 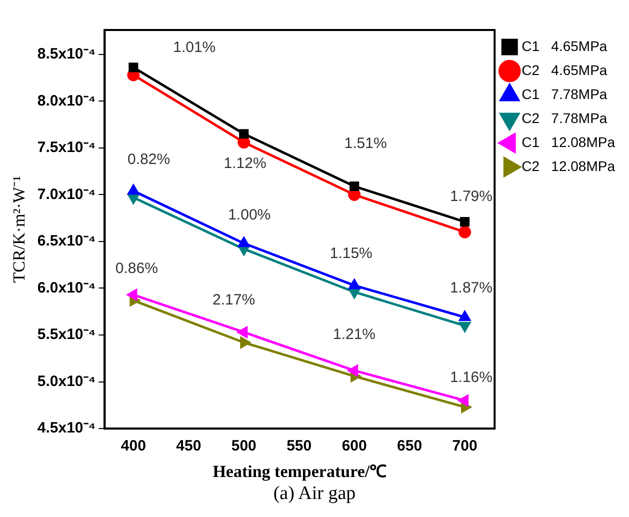 I want to click on annotation: 1.21%, so click(x=354, y=335).